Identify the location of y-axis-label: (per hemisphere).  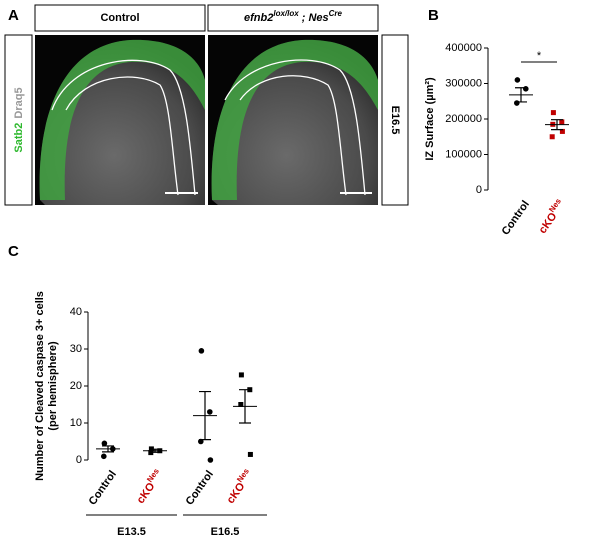
(53, 386).